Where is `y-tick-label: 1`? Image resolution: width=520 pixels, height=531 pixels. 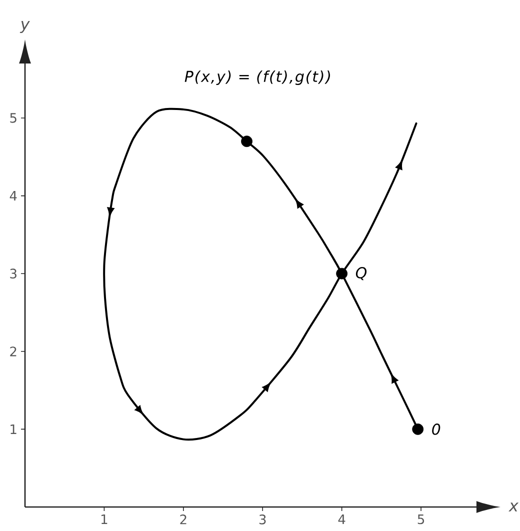 y-tick-label: 1 is located at coordinates (13, 429).